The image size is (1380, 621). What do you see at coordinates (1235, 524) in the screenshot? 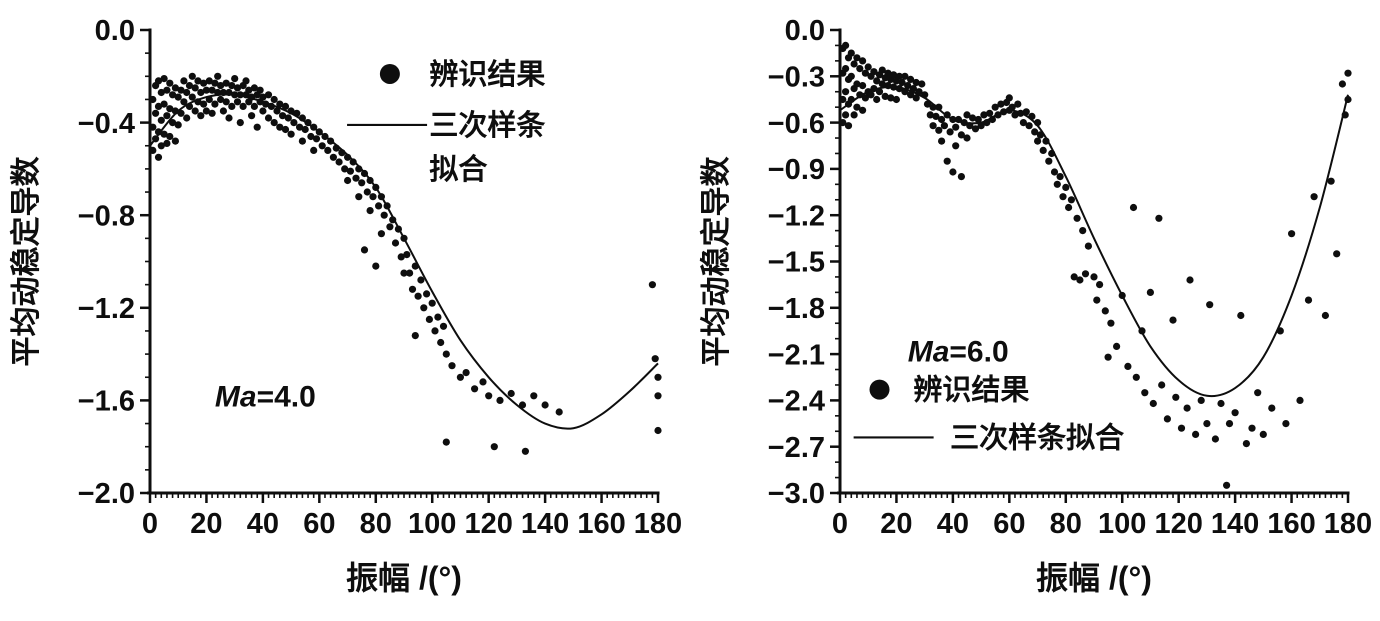
I see `x-tick-label: 140` at bounding box center [1235, 524].